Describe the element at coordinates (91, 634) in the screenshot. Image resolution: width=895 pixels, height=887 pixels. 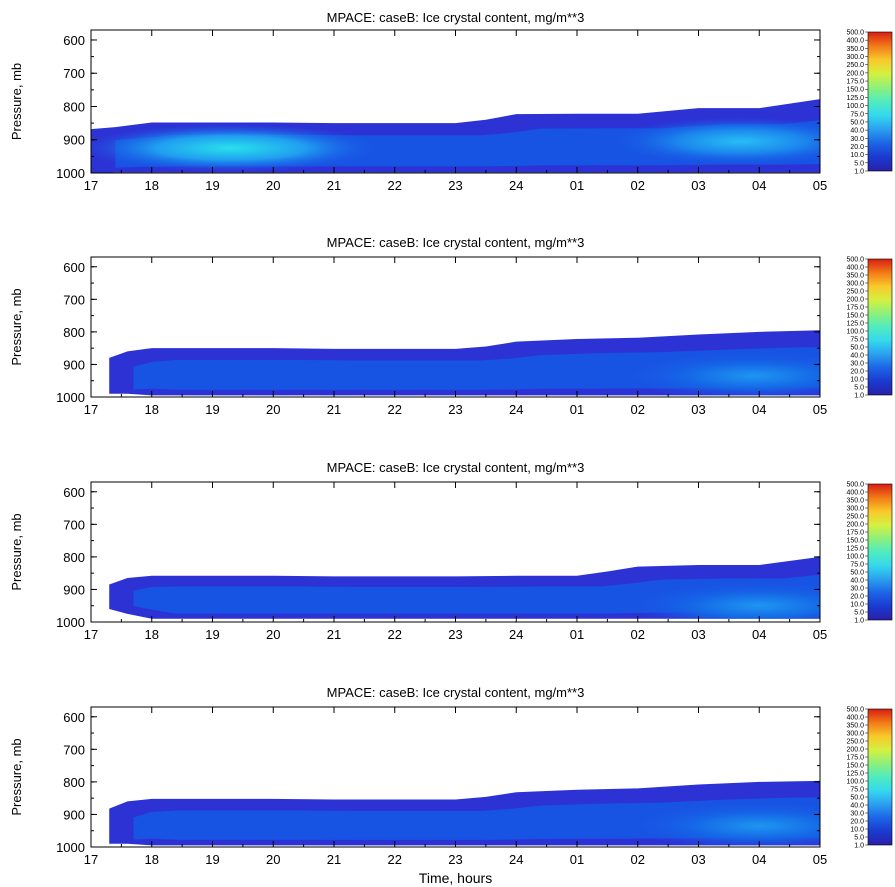
I see `x-tick-label: 17` at that location.